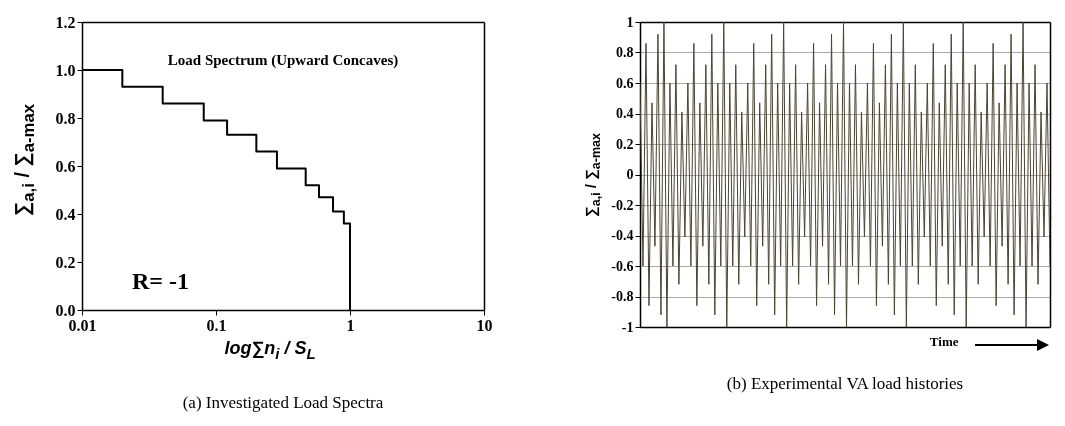 The width and height of the screenshot is (1065, 426). Describe the element at coordinates (350, 325) in the screenshot. I see `x-tick-label: 1` at that location.